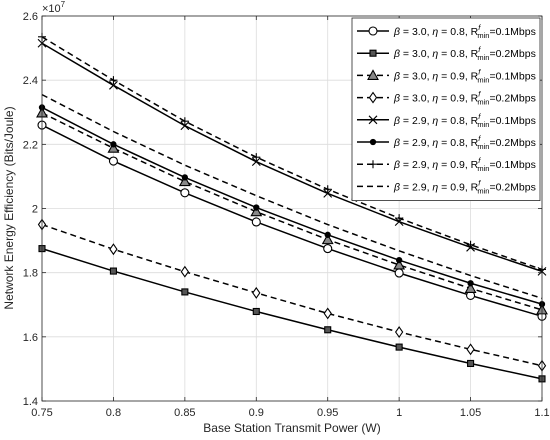  I want to click on y-tick-label: 2.4, so click(30, 81).